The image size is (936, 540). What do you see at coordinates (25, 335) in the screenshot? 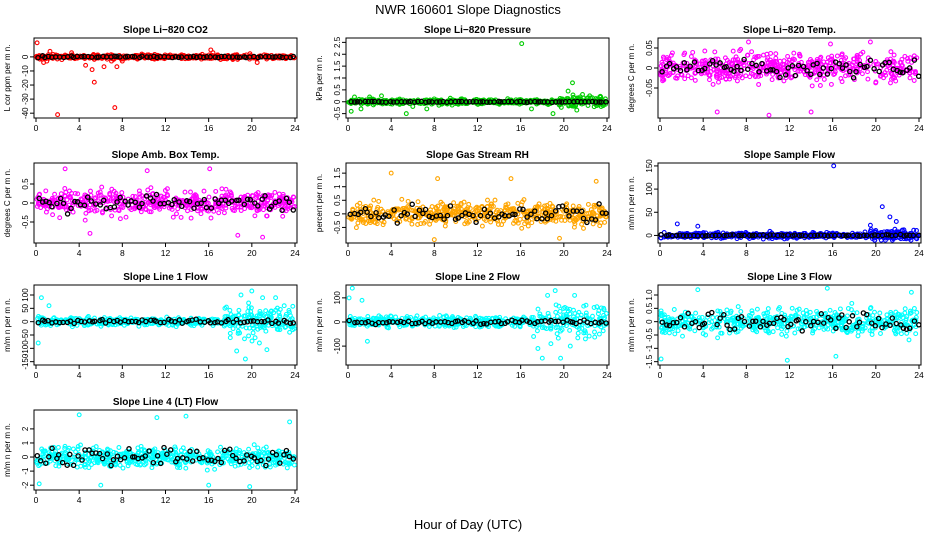
I see `y-tick-label: -50` at bounding box center [25, 335].